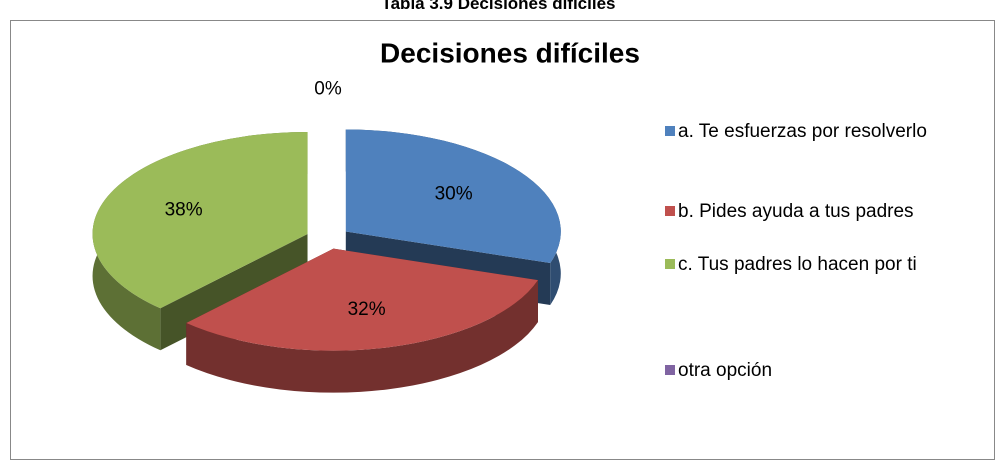  I want to click on data-label: 38%, so click(184, 210).